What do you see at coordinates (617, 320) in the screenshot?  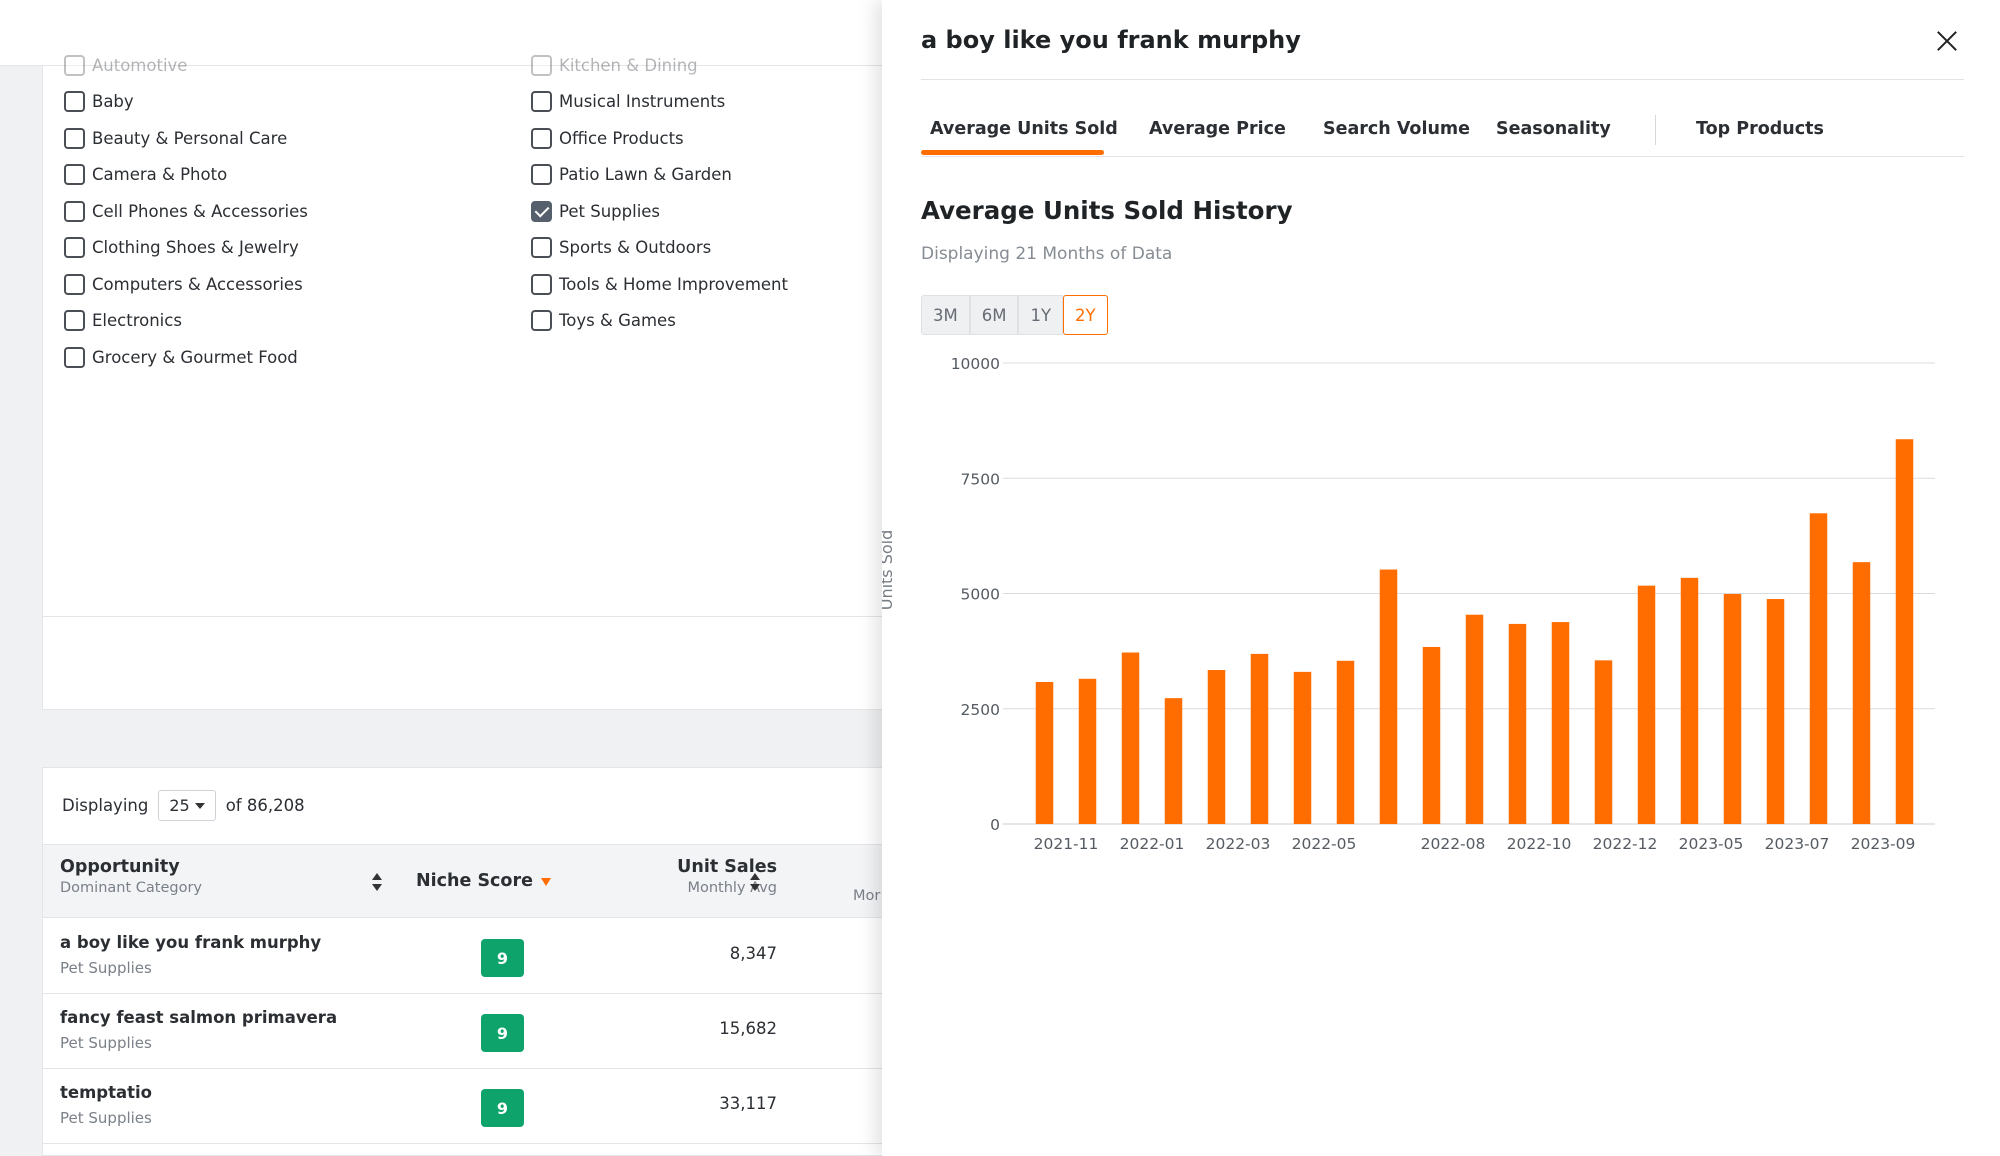 I see `category-label: Toys & Games` at bounding box center [617, 320].